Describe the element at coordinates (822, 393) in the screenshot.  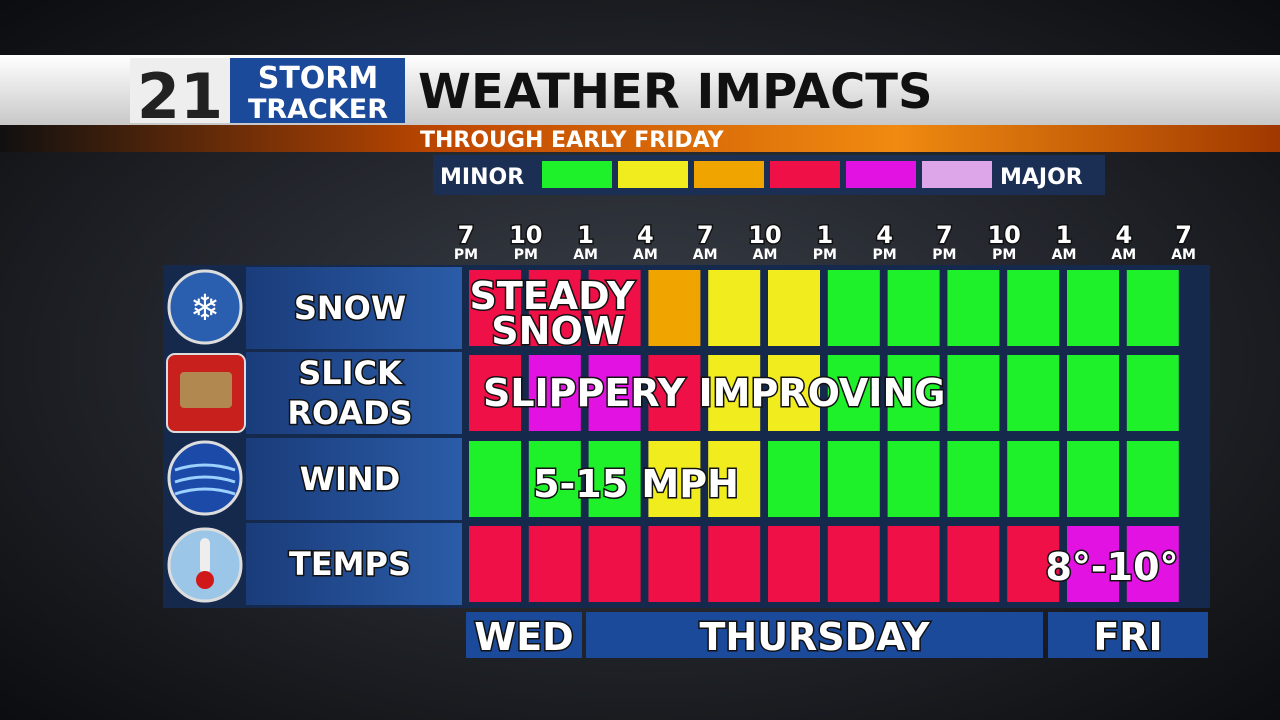
I see `impact-note: IMPROVING` at that location.